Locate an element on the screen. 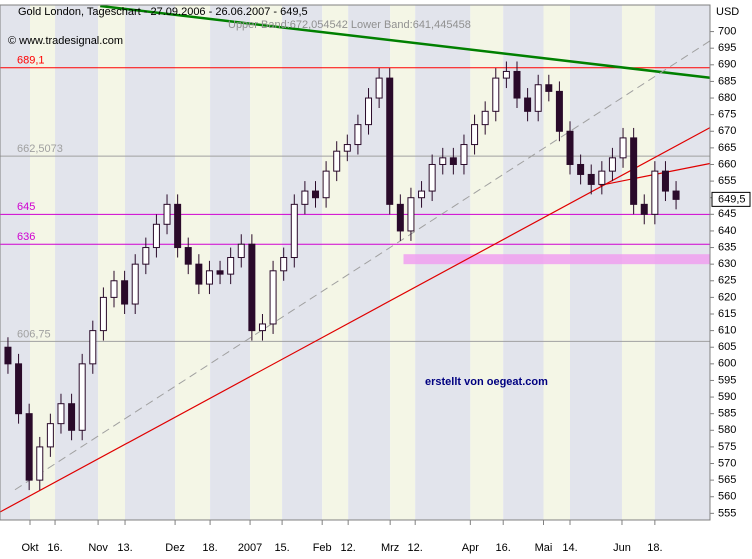 This screenshot has width=752, height=559. x-tick-label: 18. is located at coordinates (654, 548).